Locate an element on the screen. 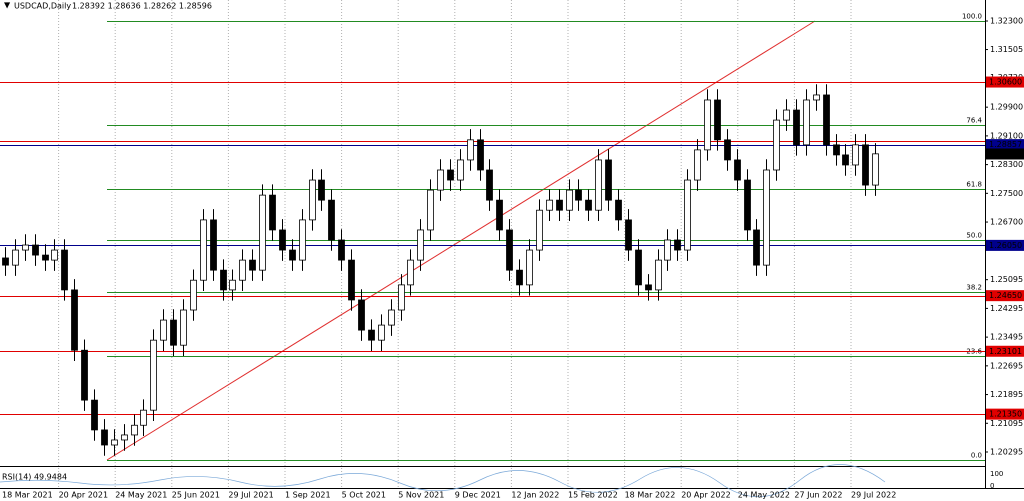  y-tick-label: 1.24295 is located at coordinates (1006, 308).